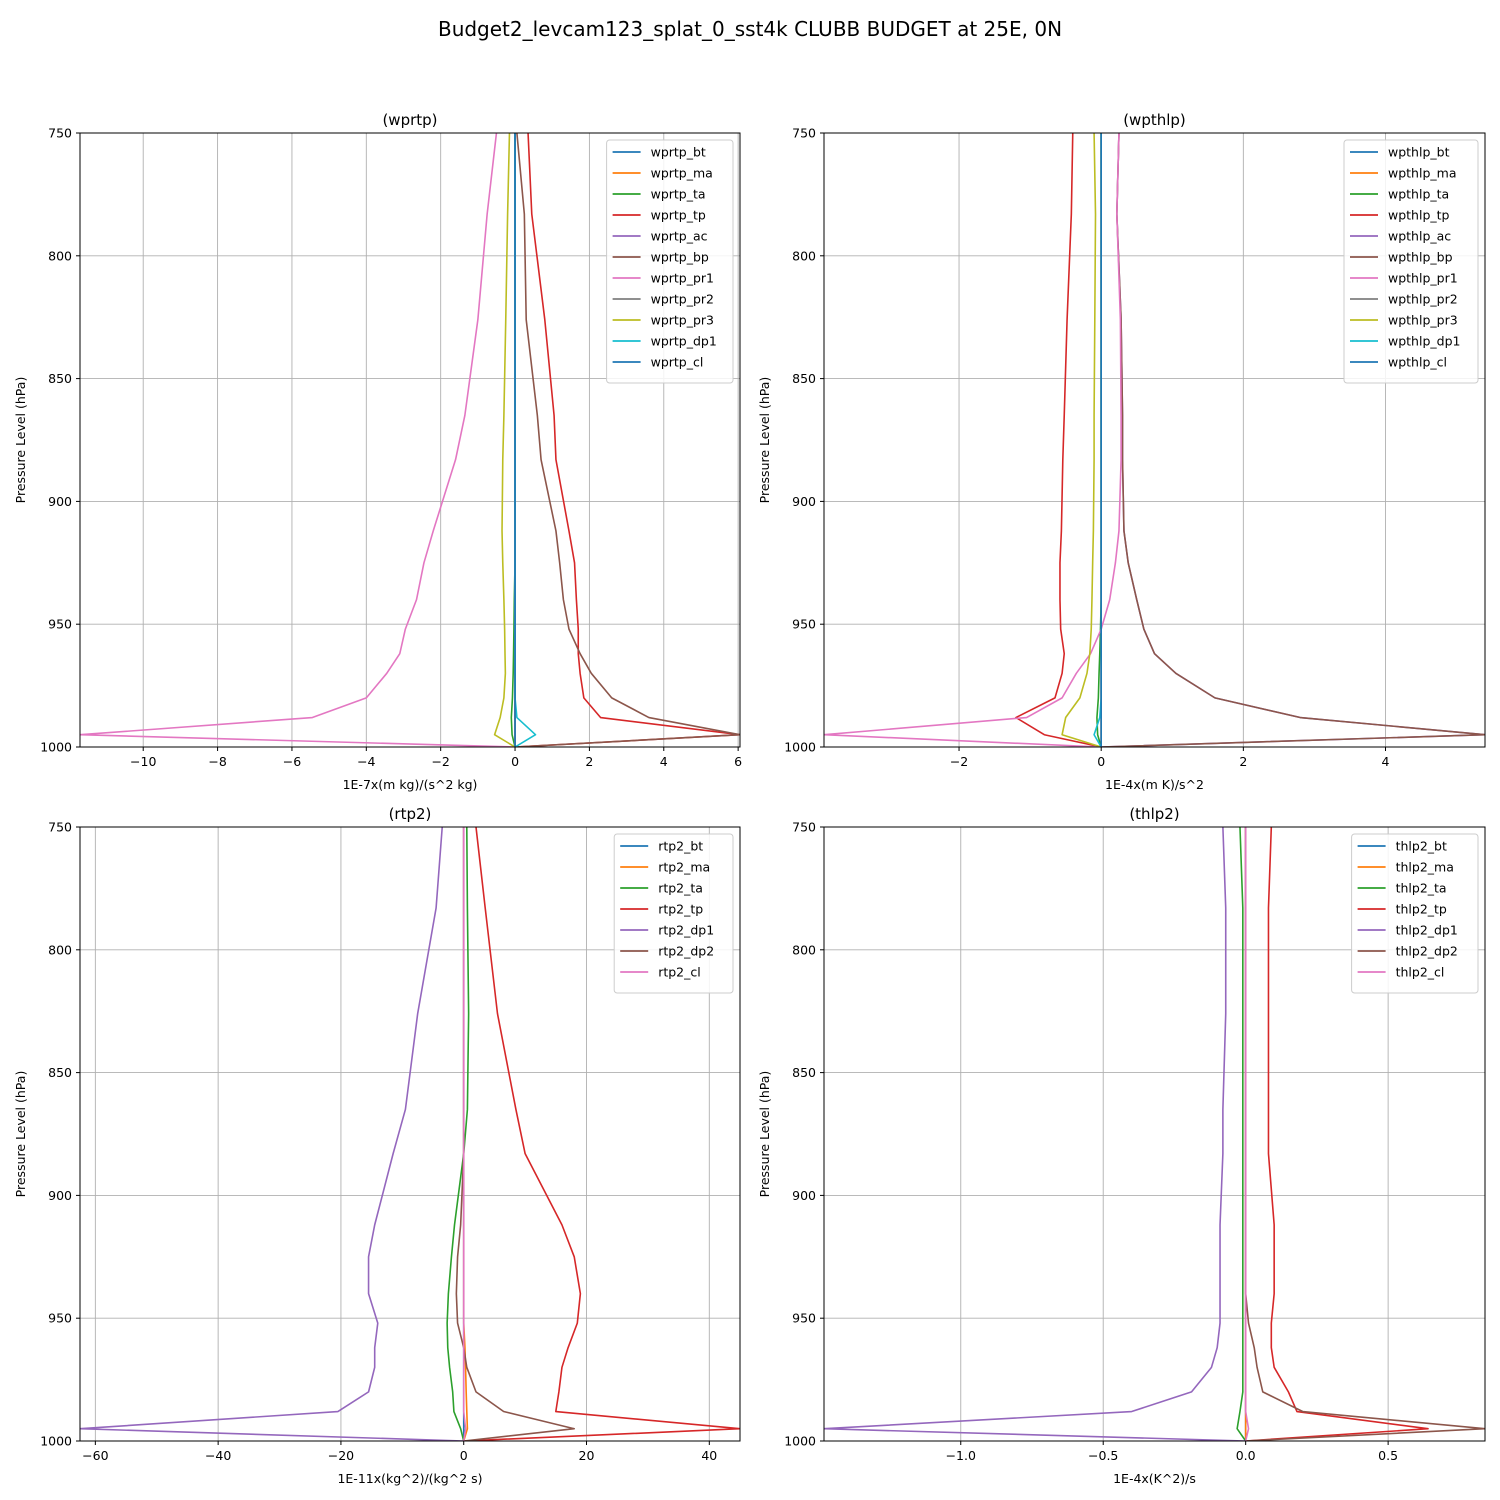 This screenshot has width=1500, height=1500. I want to click on chart-1-xtick-label: 2, so click(1243, 761).